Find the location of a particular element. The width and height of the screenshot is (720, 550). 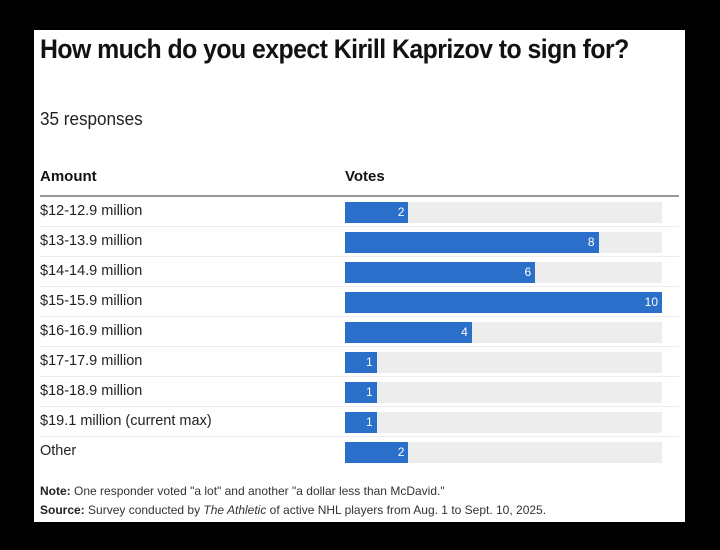

amount-label: $19.1 million (current max) is located at coordinates (126, 421).